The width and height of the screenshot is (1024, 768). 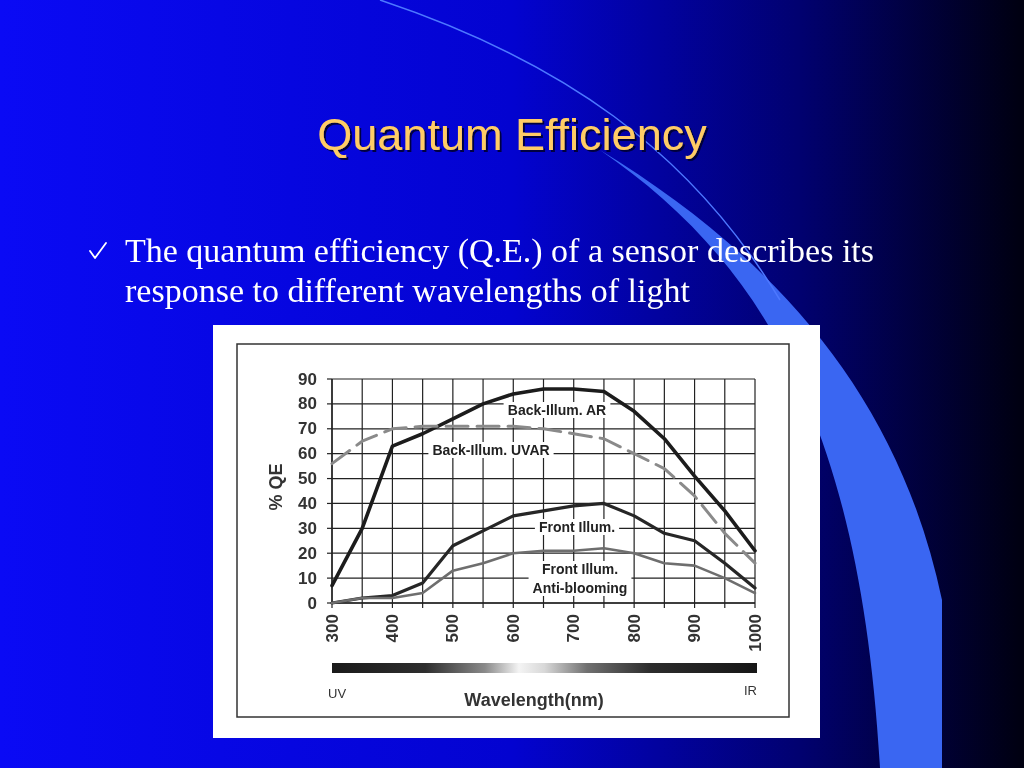 I want to click on chart-title: Quantum Efficiency, so click(x=512, y=134).